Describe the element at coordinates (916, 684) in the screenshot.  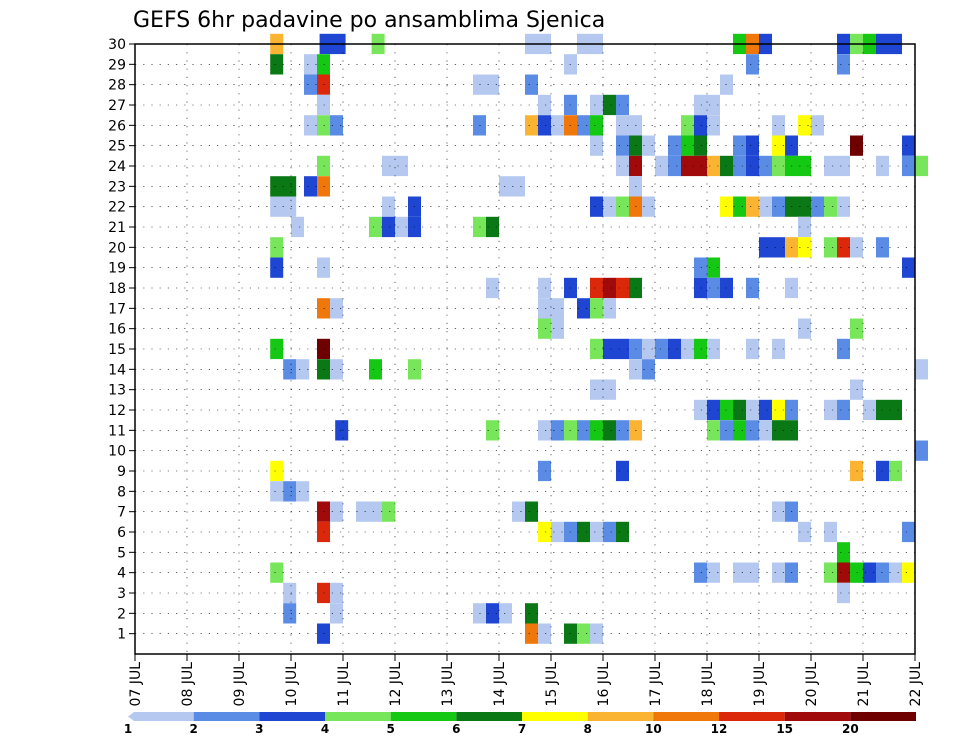
I see `x-tick-label: 22 JUL` at that location.